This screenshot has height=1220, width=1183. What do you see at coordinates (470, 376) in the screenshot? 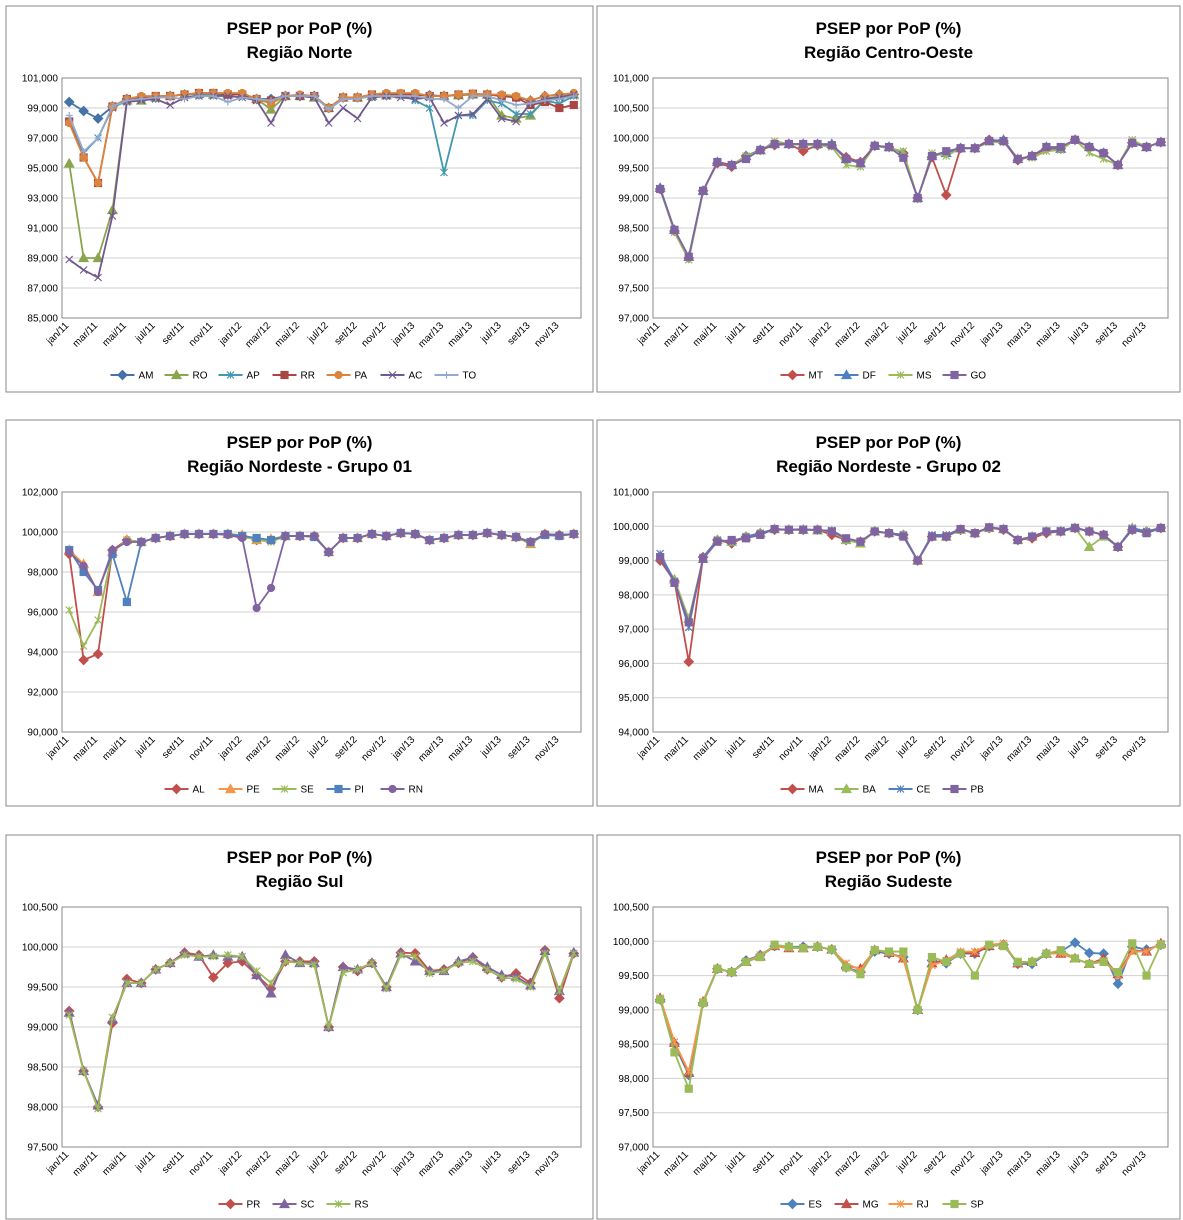
I see `legend-label: TO` at bounding box center [470, 376].